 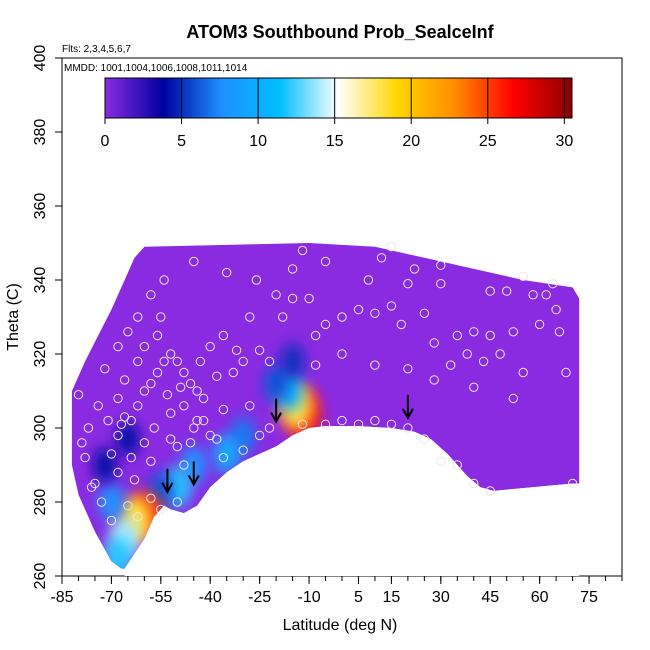 I want to click on colorbar-tick-label: 20, so click(x=411, y=141).